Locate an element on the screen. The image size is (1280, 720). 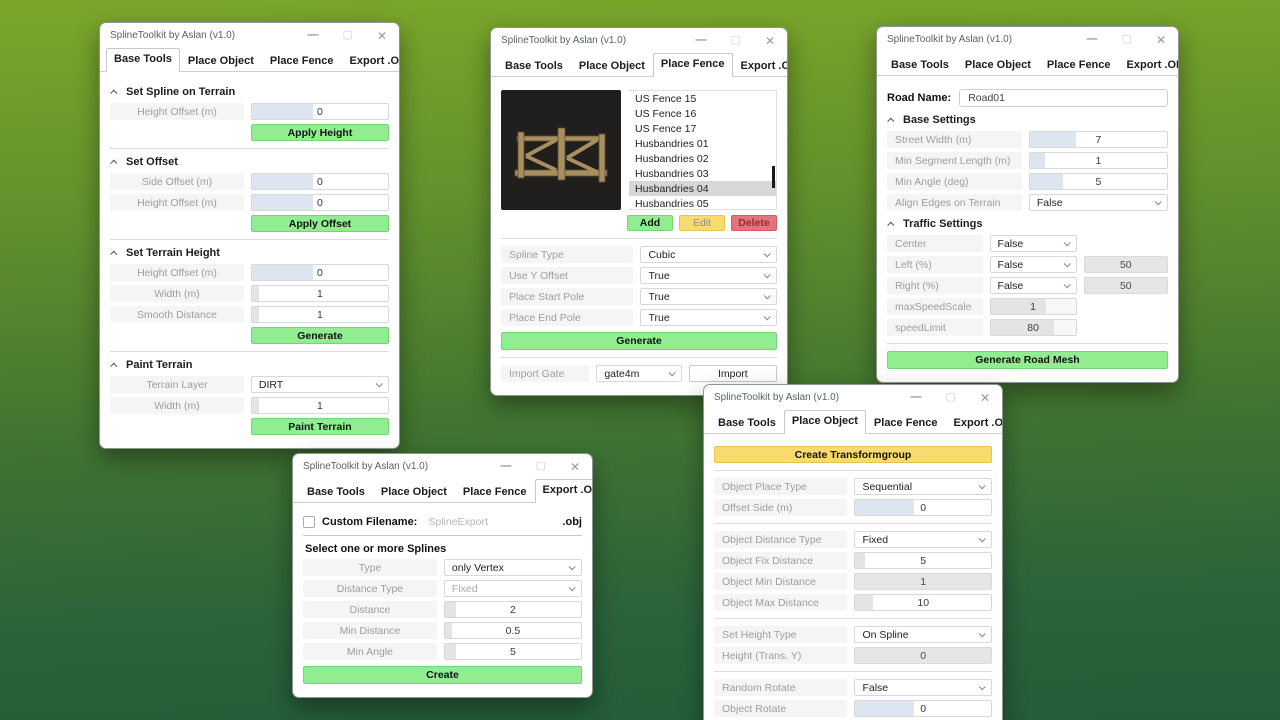
list-item: Husbandries 05 is located at coordinates (672, 203).